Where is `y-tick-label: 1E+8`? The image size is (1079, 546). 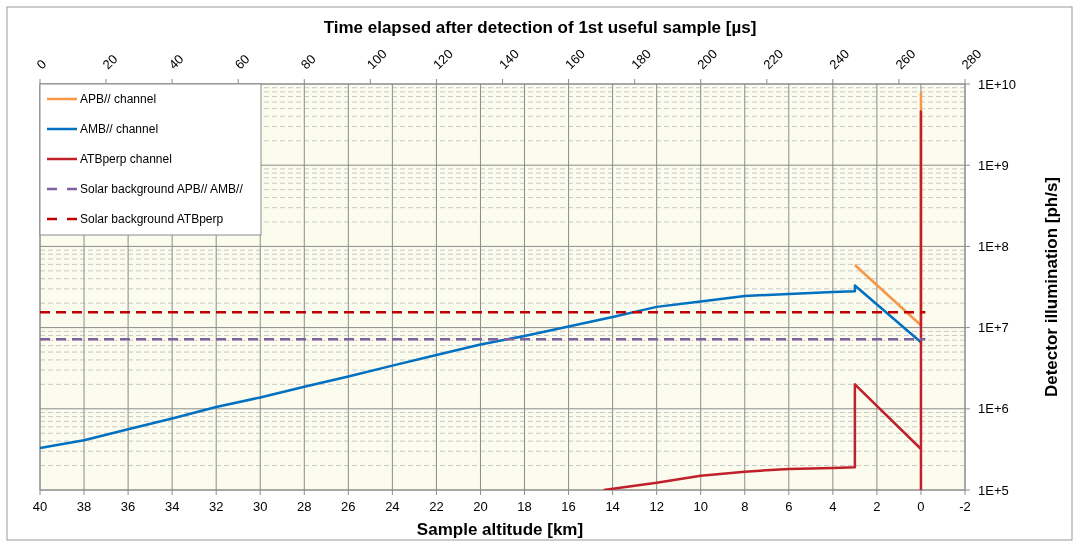
y-tick-label: 1E+8 is located at coordinates (993, 246).